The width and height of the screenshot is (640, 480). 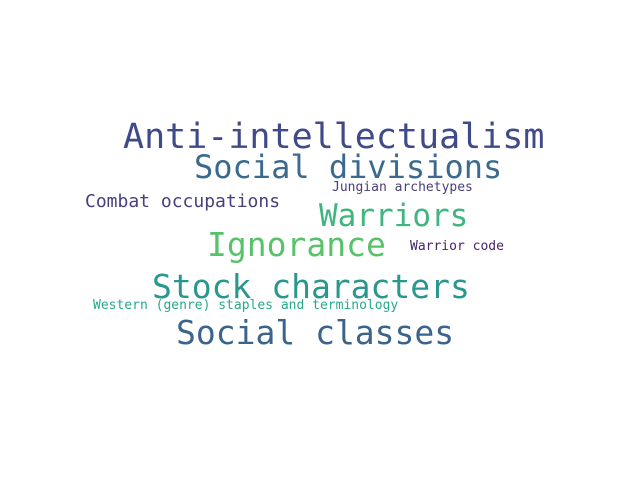 What do you see at coordinates (315, 332) in the screenshot?
I see `word-social-classes: Social classes` at bounding box center [315, 332].